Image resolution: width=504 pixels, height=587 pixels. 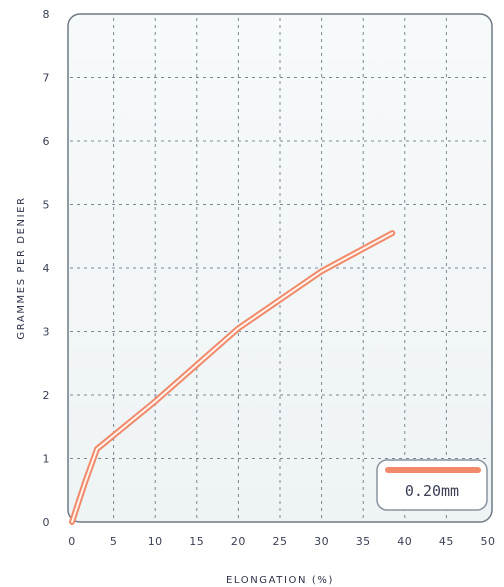 I want to click on x-tick-label: 25, so click(x=280, y=541).